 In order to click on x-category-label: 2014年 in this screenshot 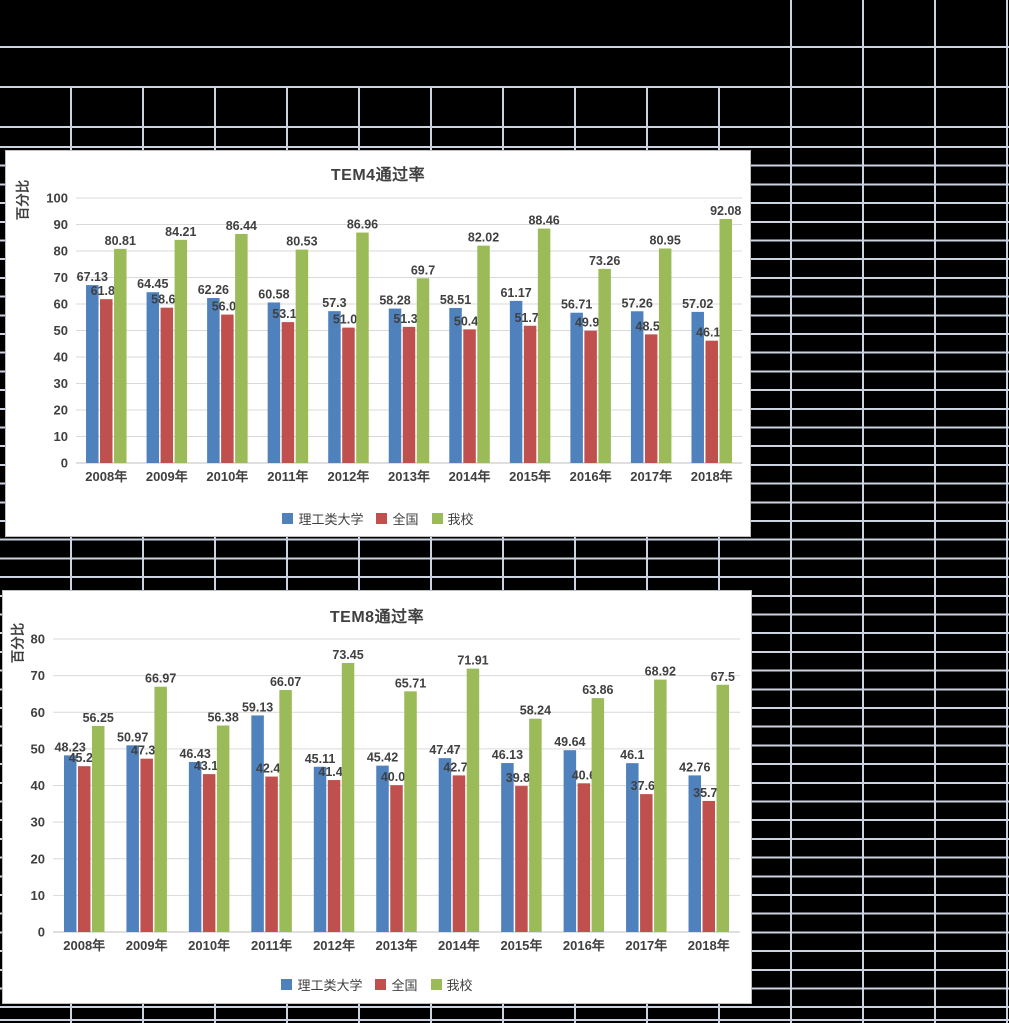, I will do `click(470, 476)`.